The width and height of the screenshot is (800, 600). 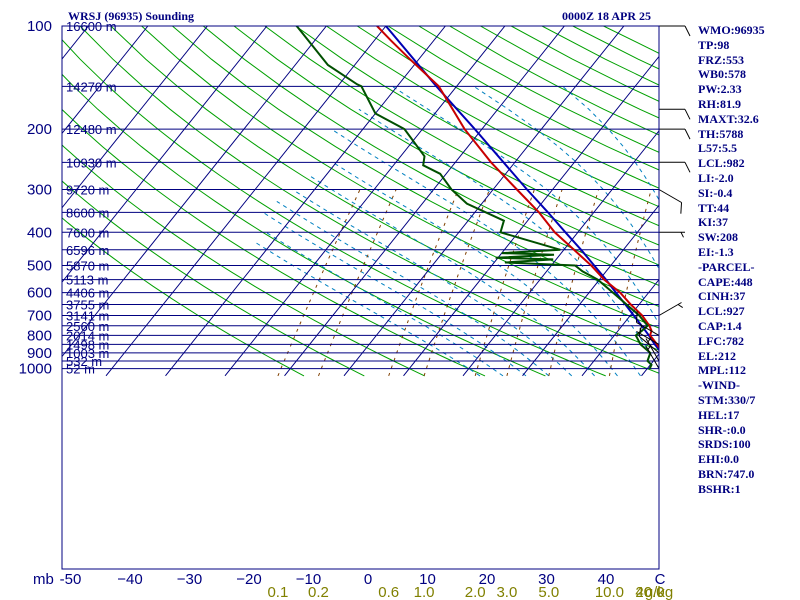 I want to click on index-item: CAPE:448, so click(x=725, y=281).